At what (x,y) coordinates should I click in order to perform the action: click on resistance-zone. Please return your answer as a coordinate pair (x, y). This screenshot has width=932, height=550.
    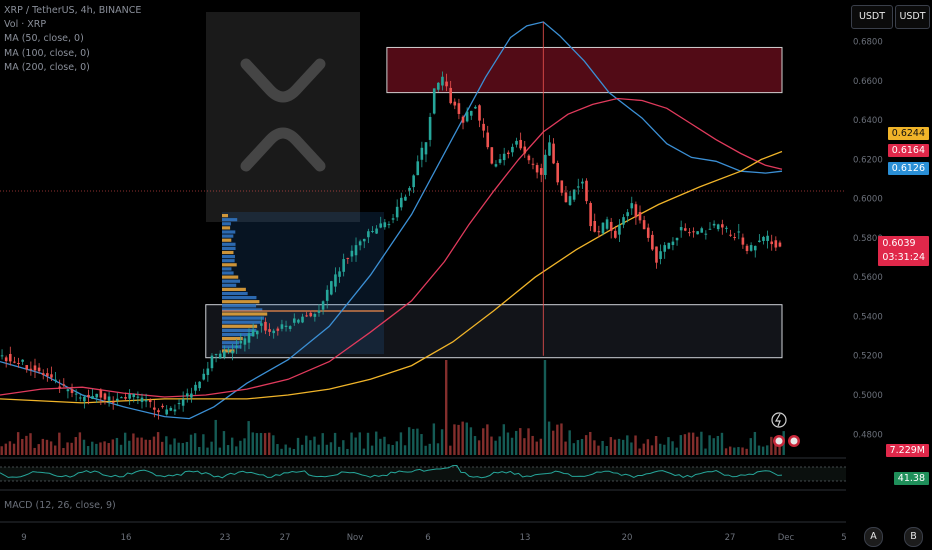
    Looking at the image, I should click on (584, 70).